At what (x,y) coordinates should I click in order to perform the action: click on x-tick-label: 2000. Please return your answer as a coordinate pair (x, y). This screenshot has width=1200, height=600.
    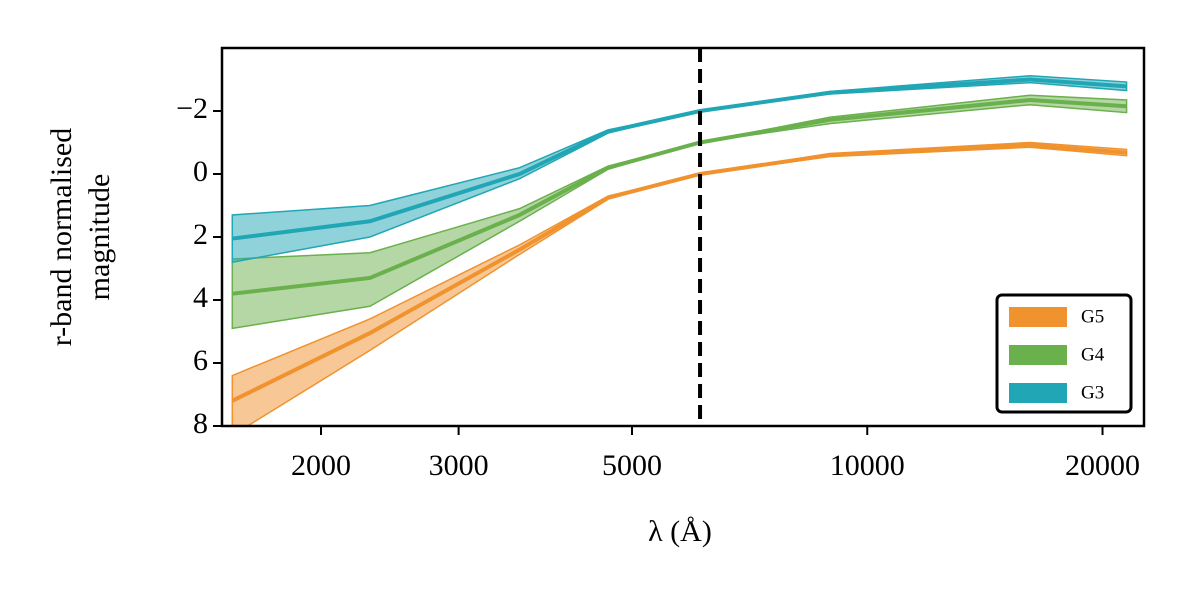
    Looking at the image, I should click on (321, 465).